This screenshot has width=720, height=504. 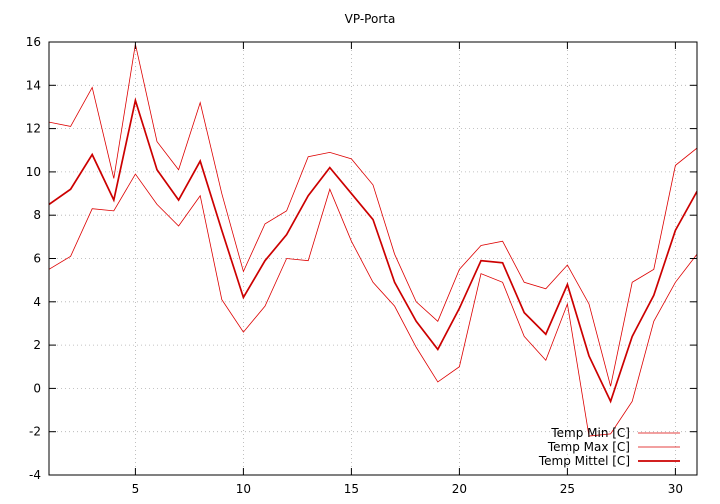 What do you see at coordinates (588, 447) in the screenshot?
I see `legend-label: Temp Max [C]` at bounding box center [588, 447].